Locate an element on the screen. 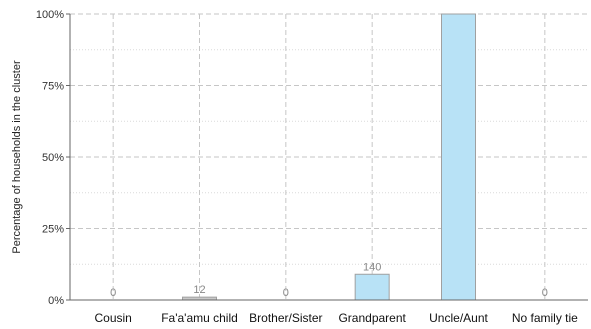 Image resolution: width=591 pixels, height=329 pixels. data-label: 12 is located at coordinates (199, 290).